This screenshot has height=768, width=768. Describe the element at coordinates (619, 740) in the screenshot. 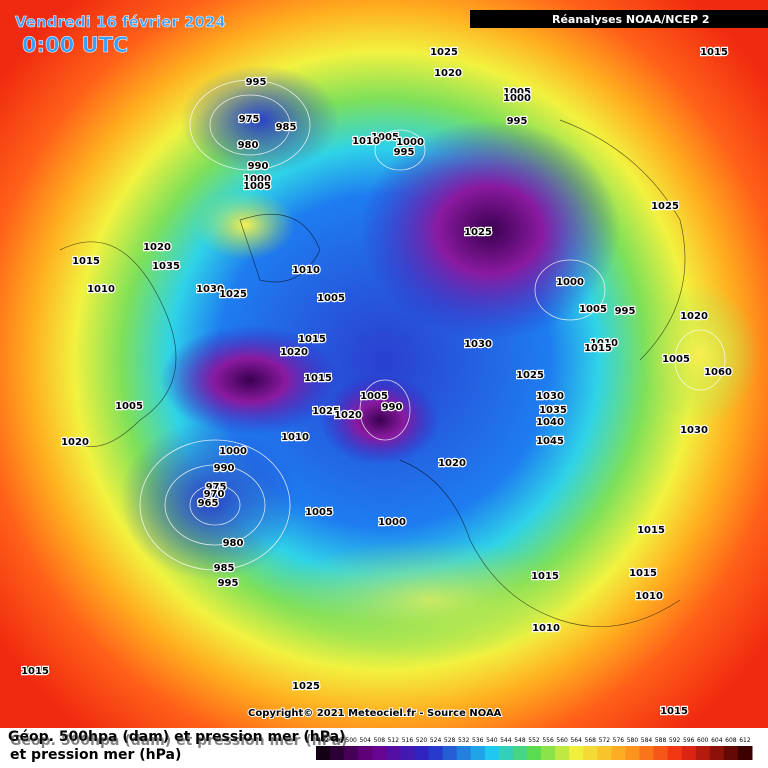

I see `scale-label: 576` at that location.